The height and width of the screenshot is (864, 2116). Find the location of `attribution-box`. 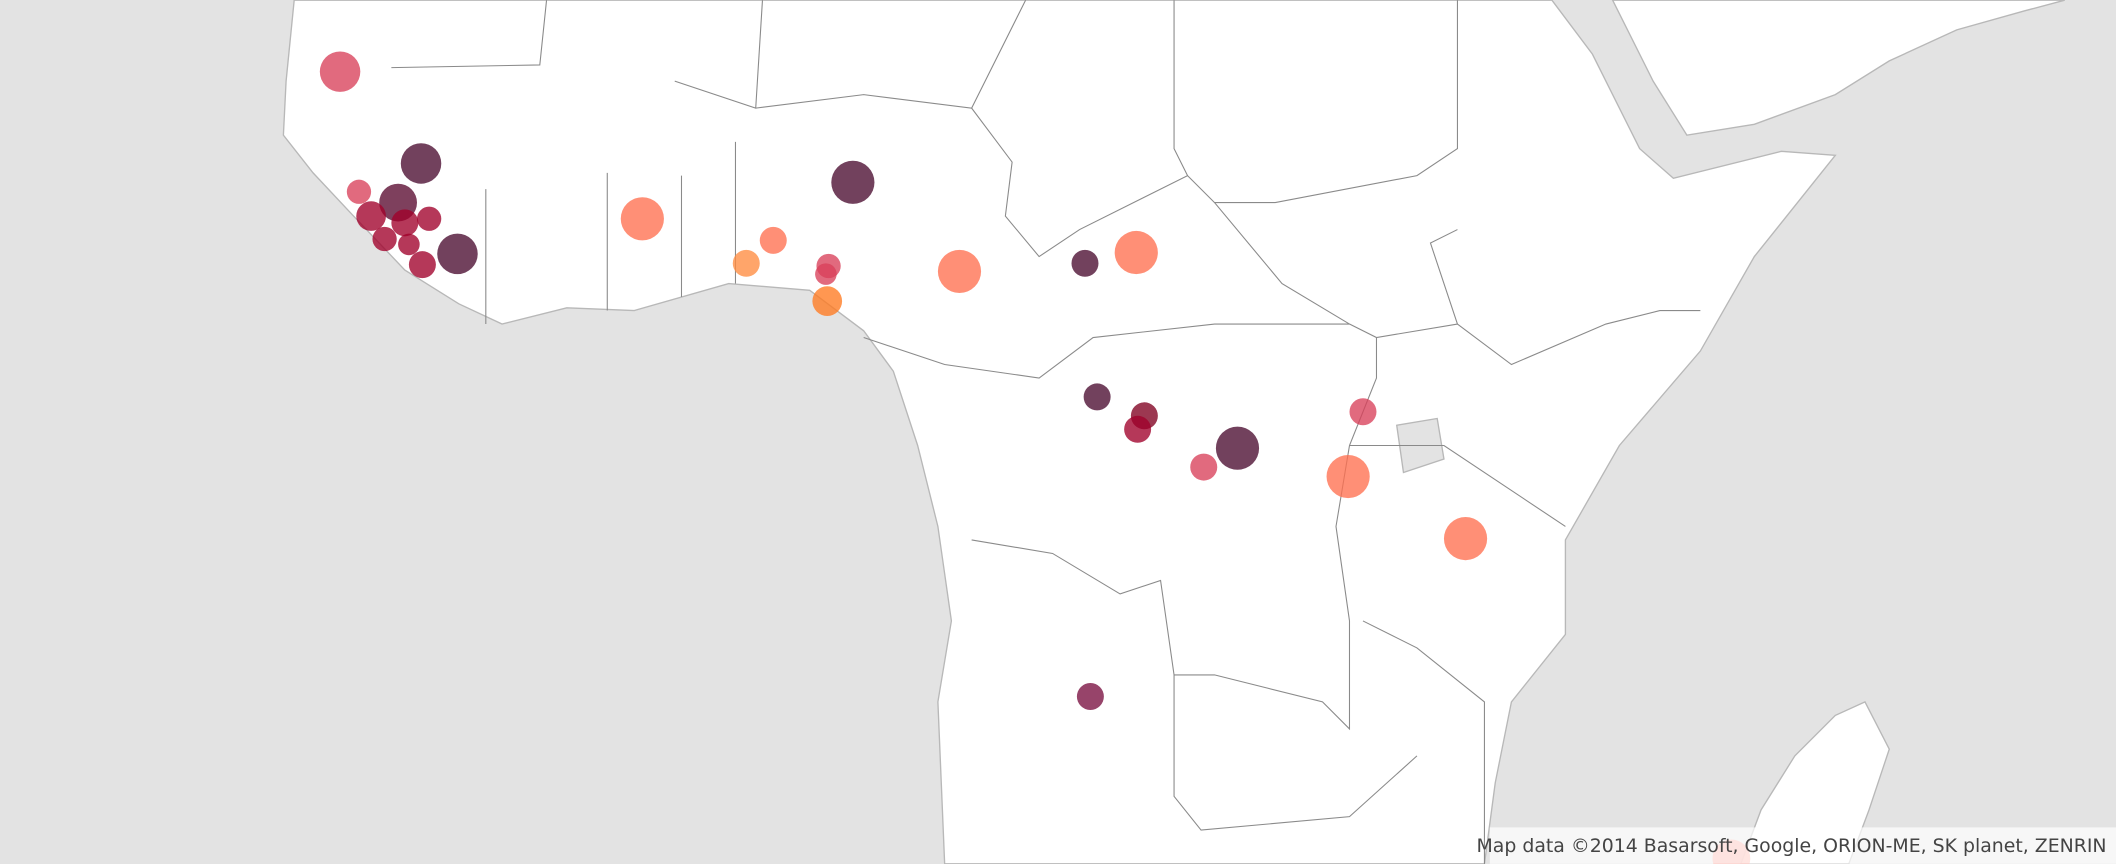

attribution-box is located at coordinates (1802, 845).